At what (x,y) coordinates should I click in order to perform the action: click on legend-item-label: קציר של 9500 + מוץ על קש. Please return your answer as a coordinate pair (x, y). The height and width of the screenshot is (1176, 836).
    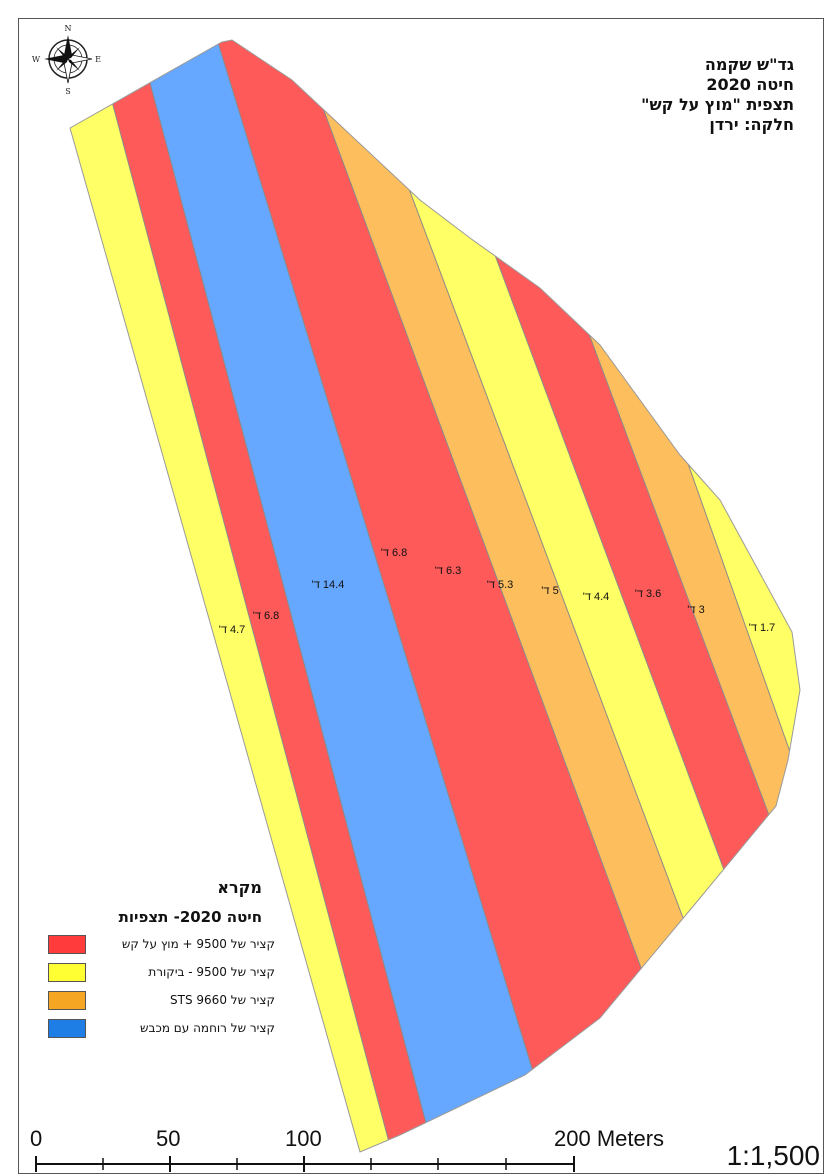
    Looking at the image, I should click on (198, 944).